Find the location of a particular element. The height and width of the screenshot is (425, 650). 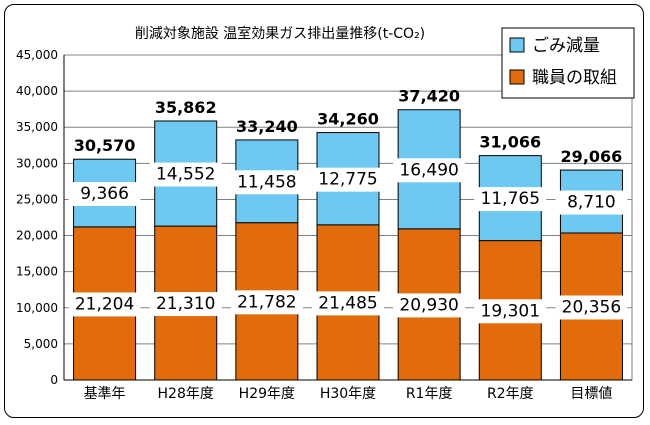

y-tick-label: 45,000 is located at coordinates (37, 55).